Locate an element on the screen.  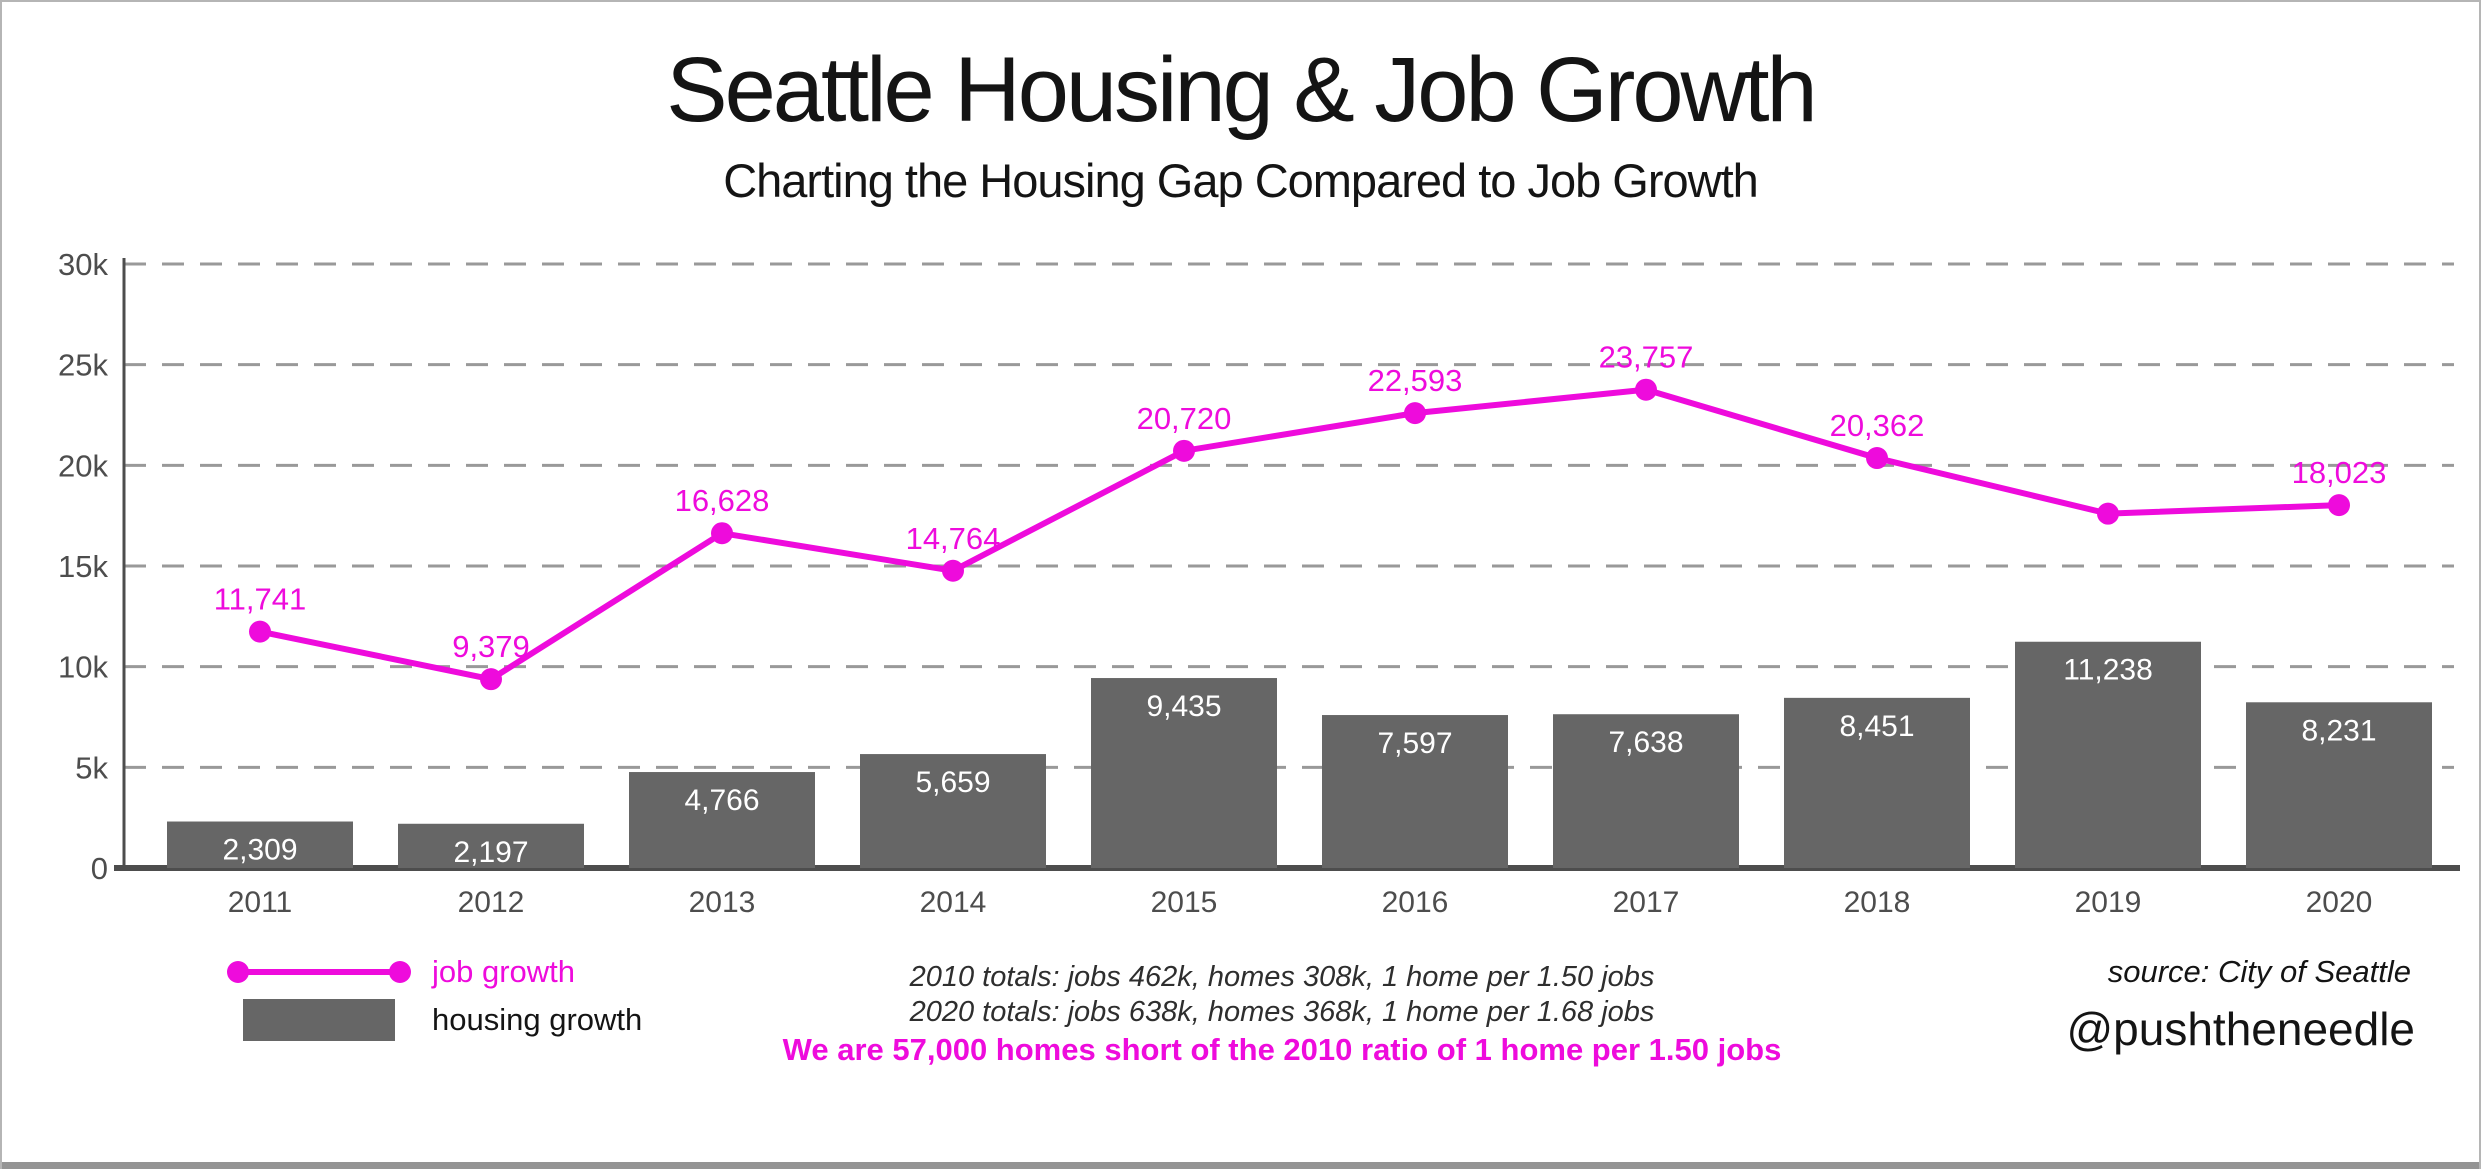
bar-2015 is located at coordinates (1184, 773).